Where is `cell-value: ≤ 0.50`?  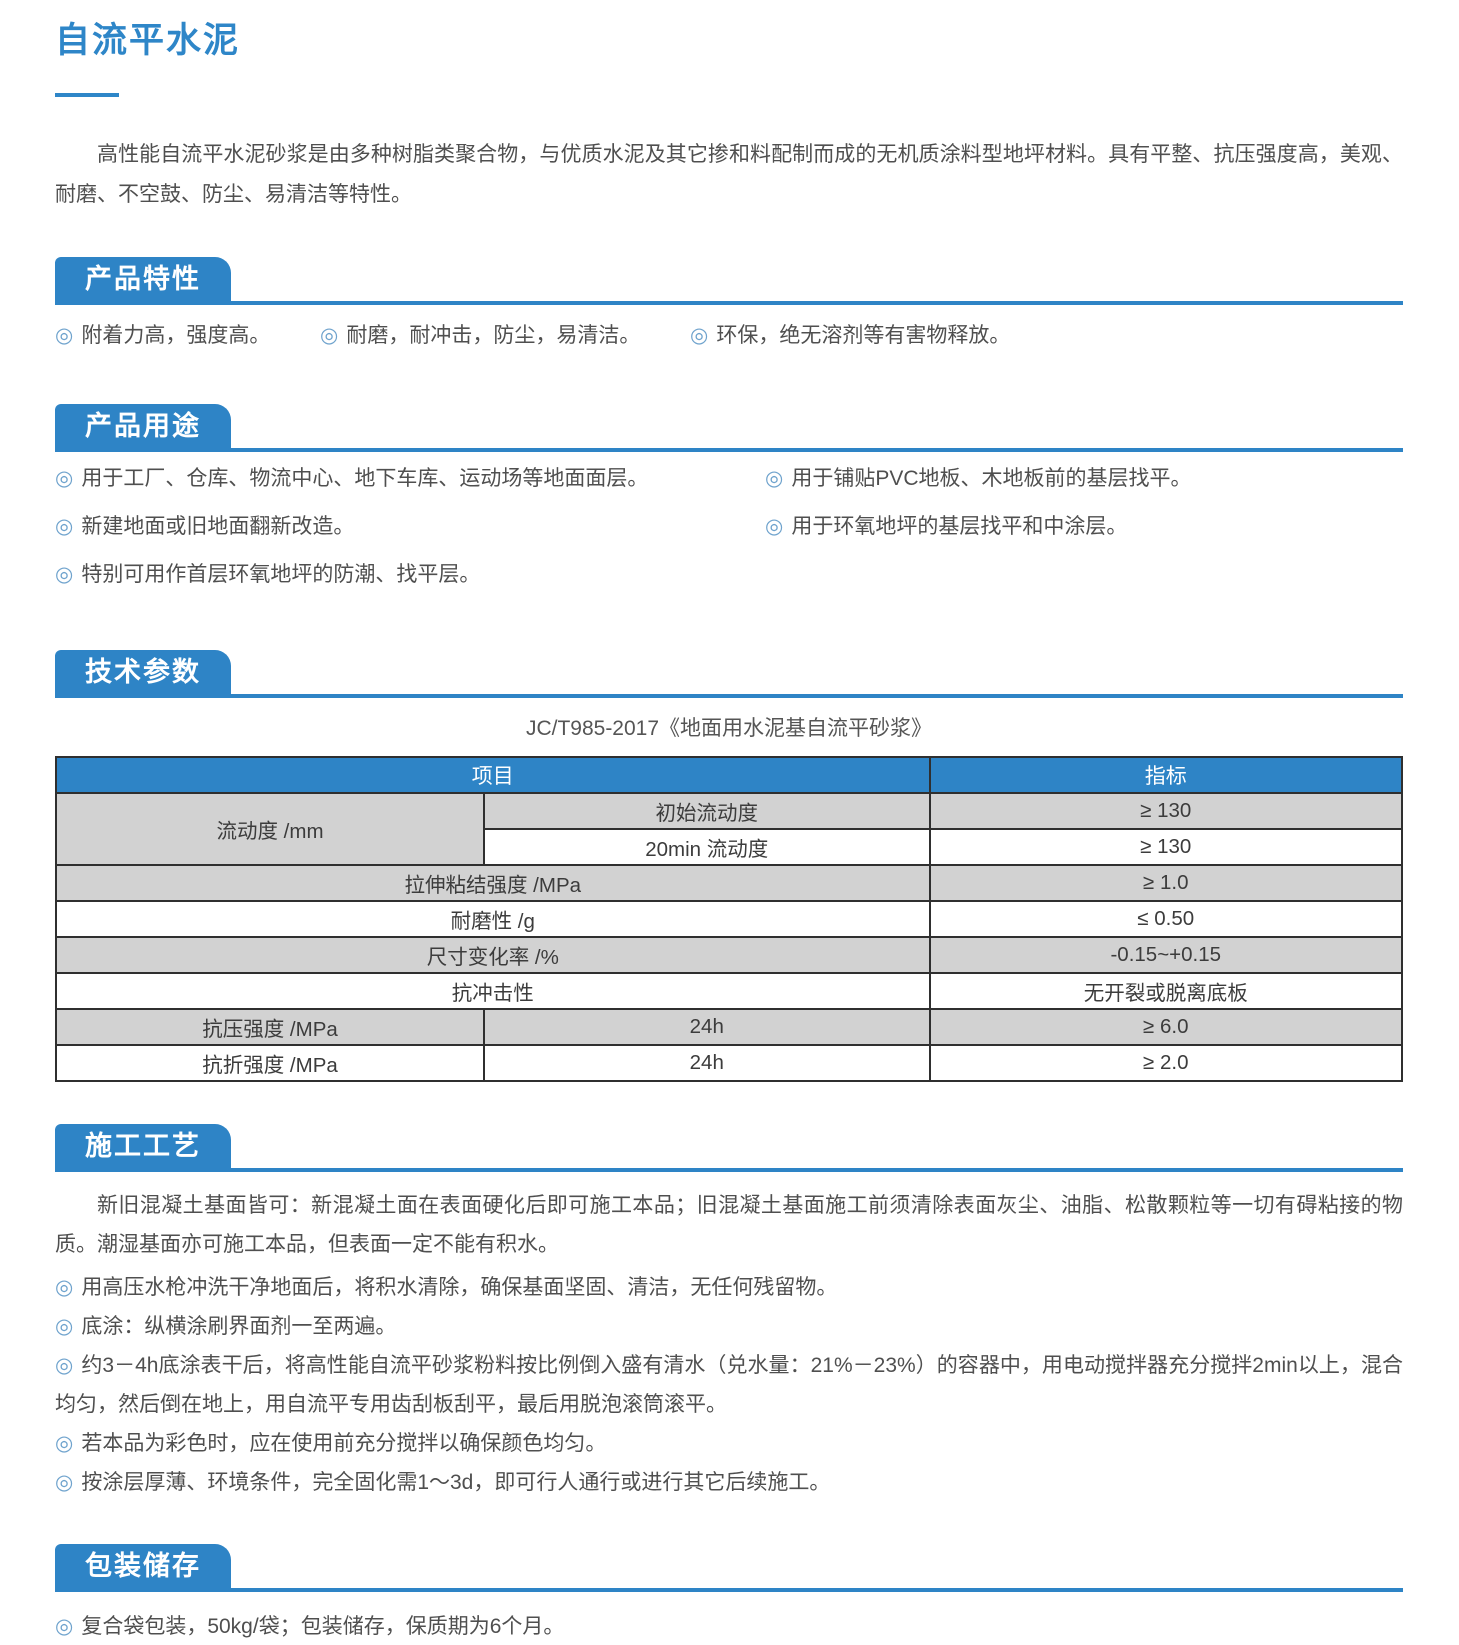
cell-value: ≤ 0.50 is located at coordinates (1166, 919).